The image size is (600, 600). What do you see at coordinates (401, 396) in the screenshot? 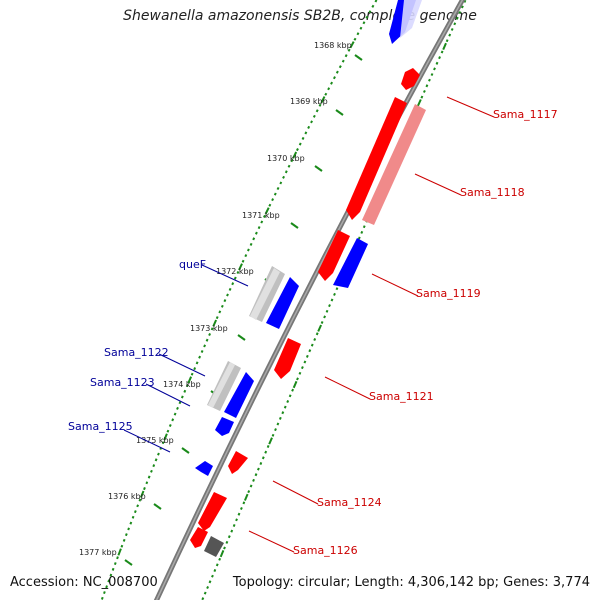
I see `gene-label-sama-1121: Sama_1121` at bounding box center [401, 396].